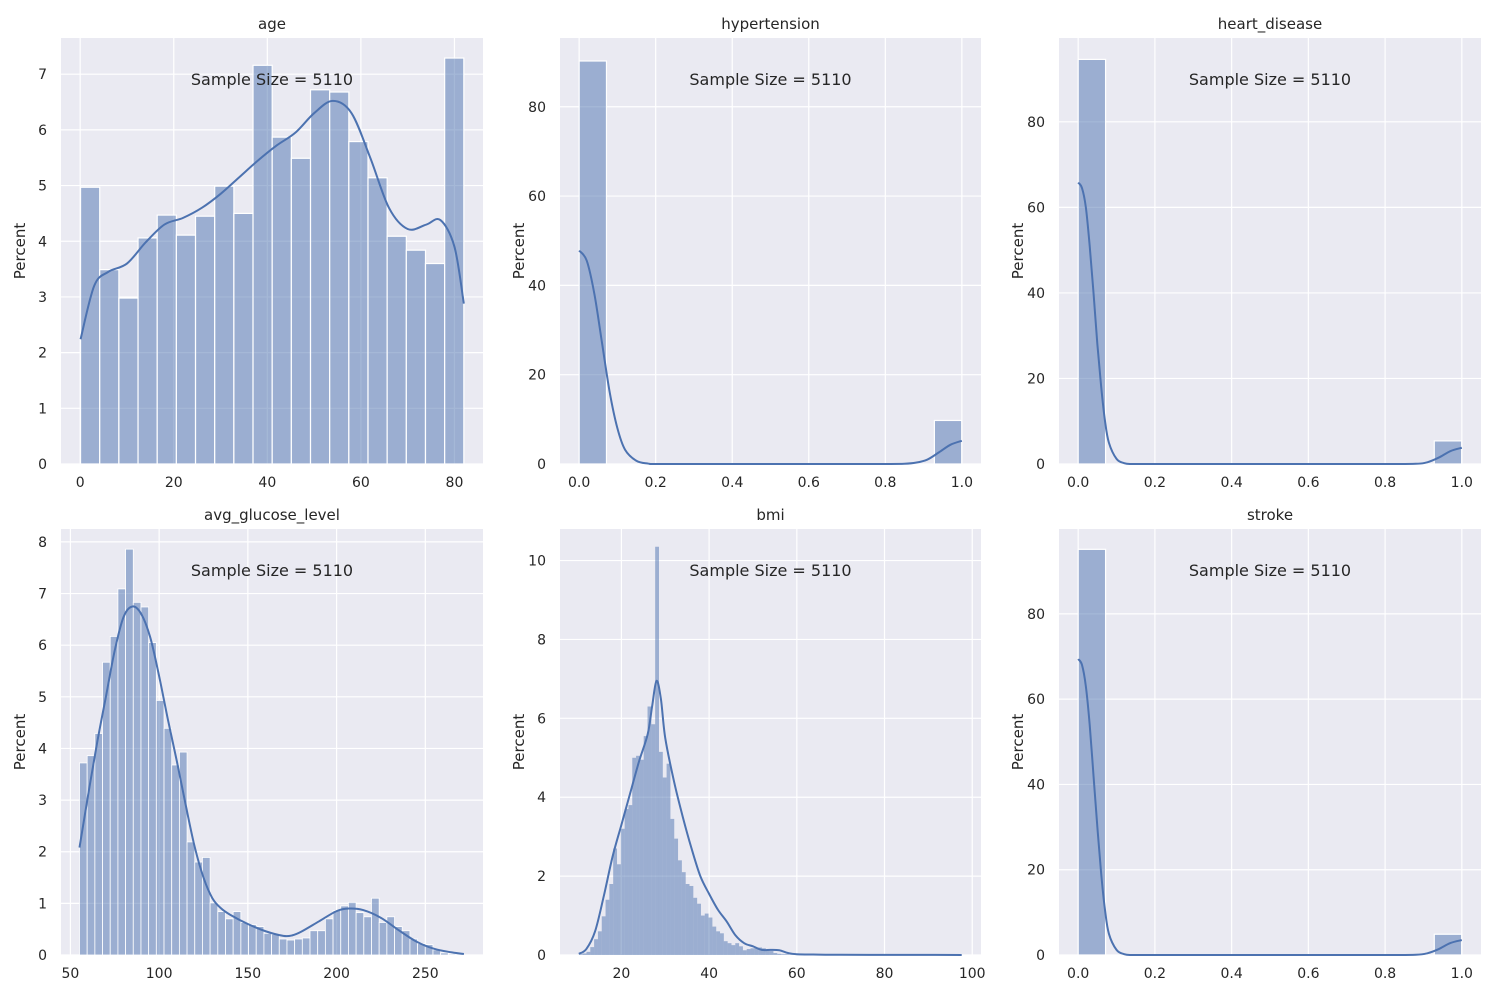 The height and width of the screenshot is (1000, 1500). I want to click on y-tick-label: 10, so click(537, 562).